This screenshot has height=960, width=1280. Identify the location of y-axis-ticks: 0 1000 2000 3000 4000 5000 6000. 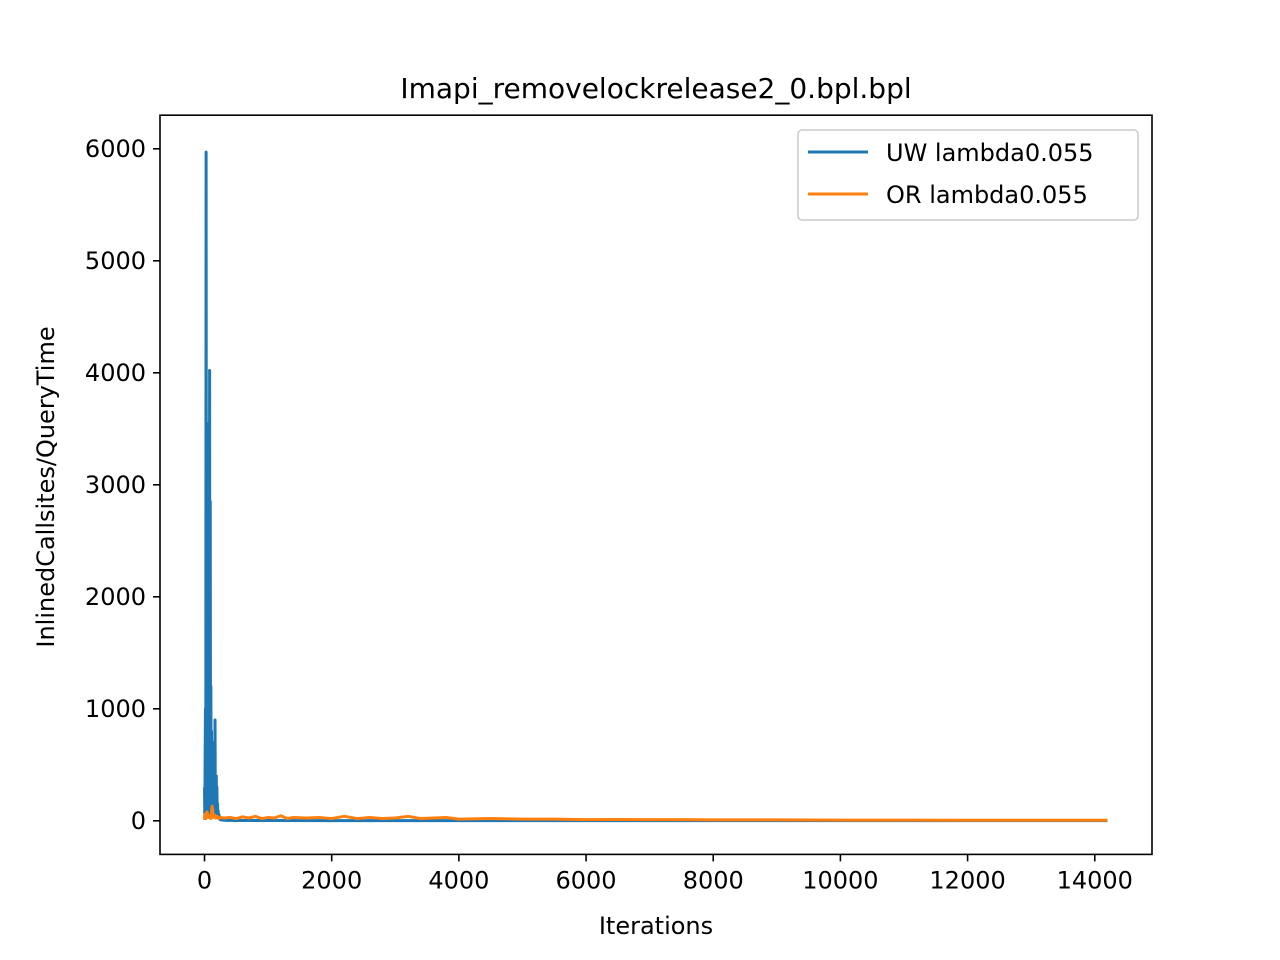
(122, 485).